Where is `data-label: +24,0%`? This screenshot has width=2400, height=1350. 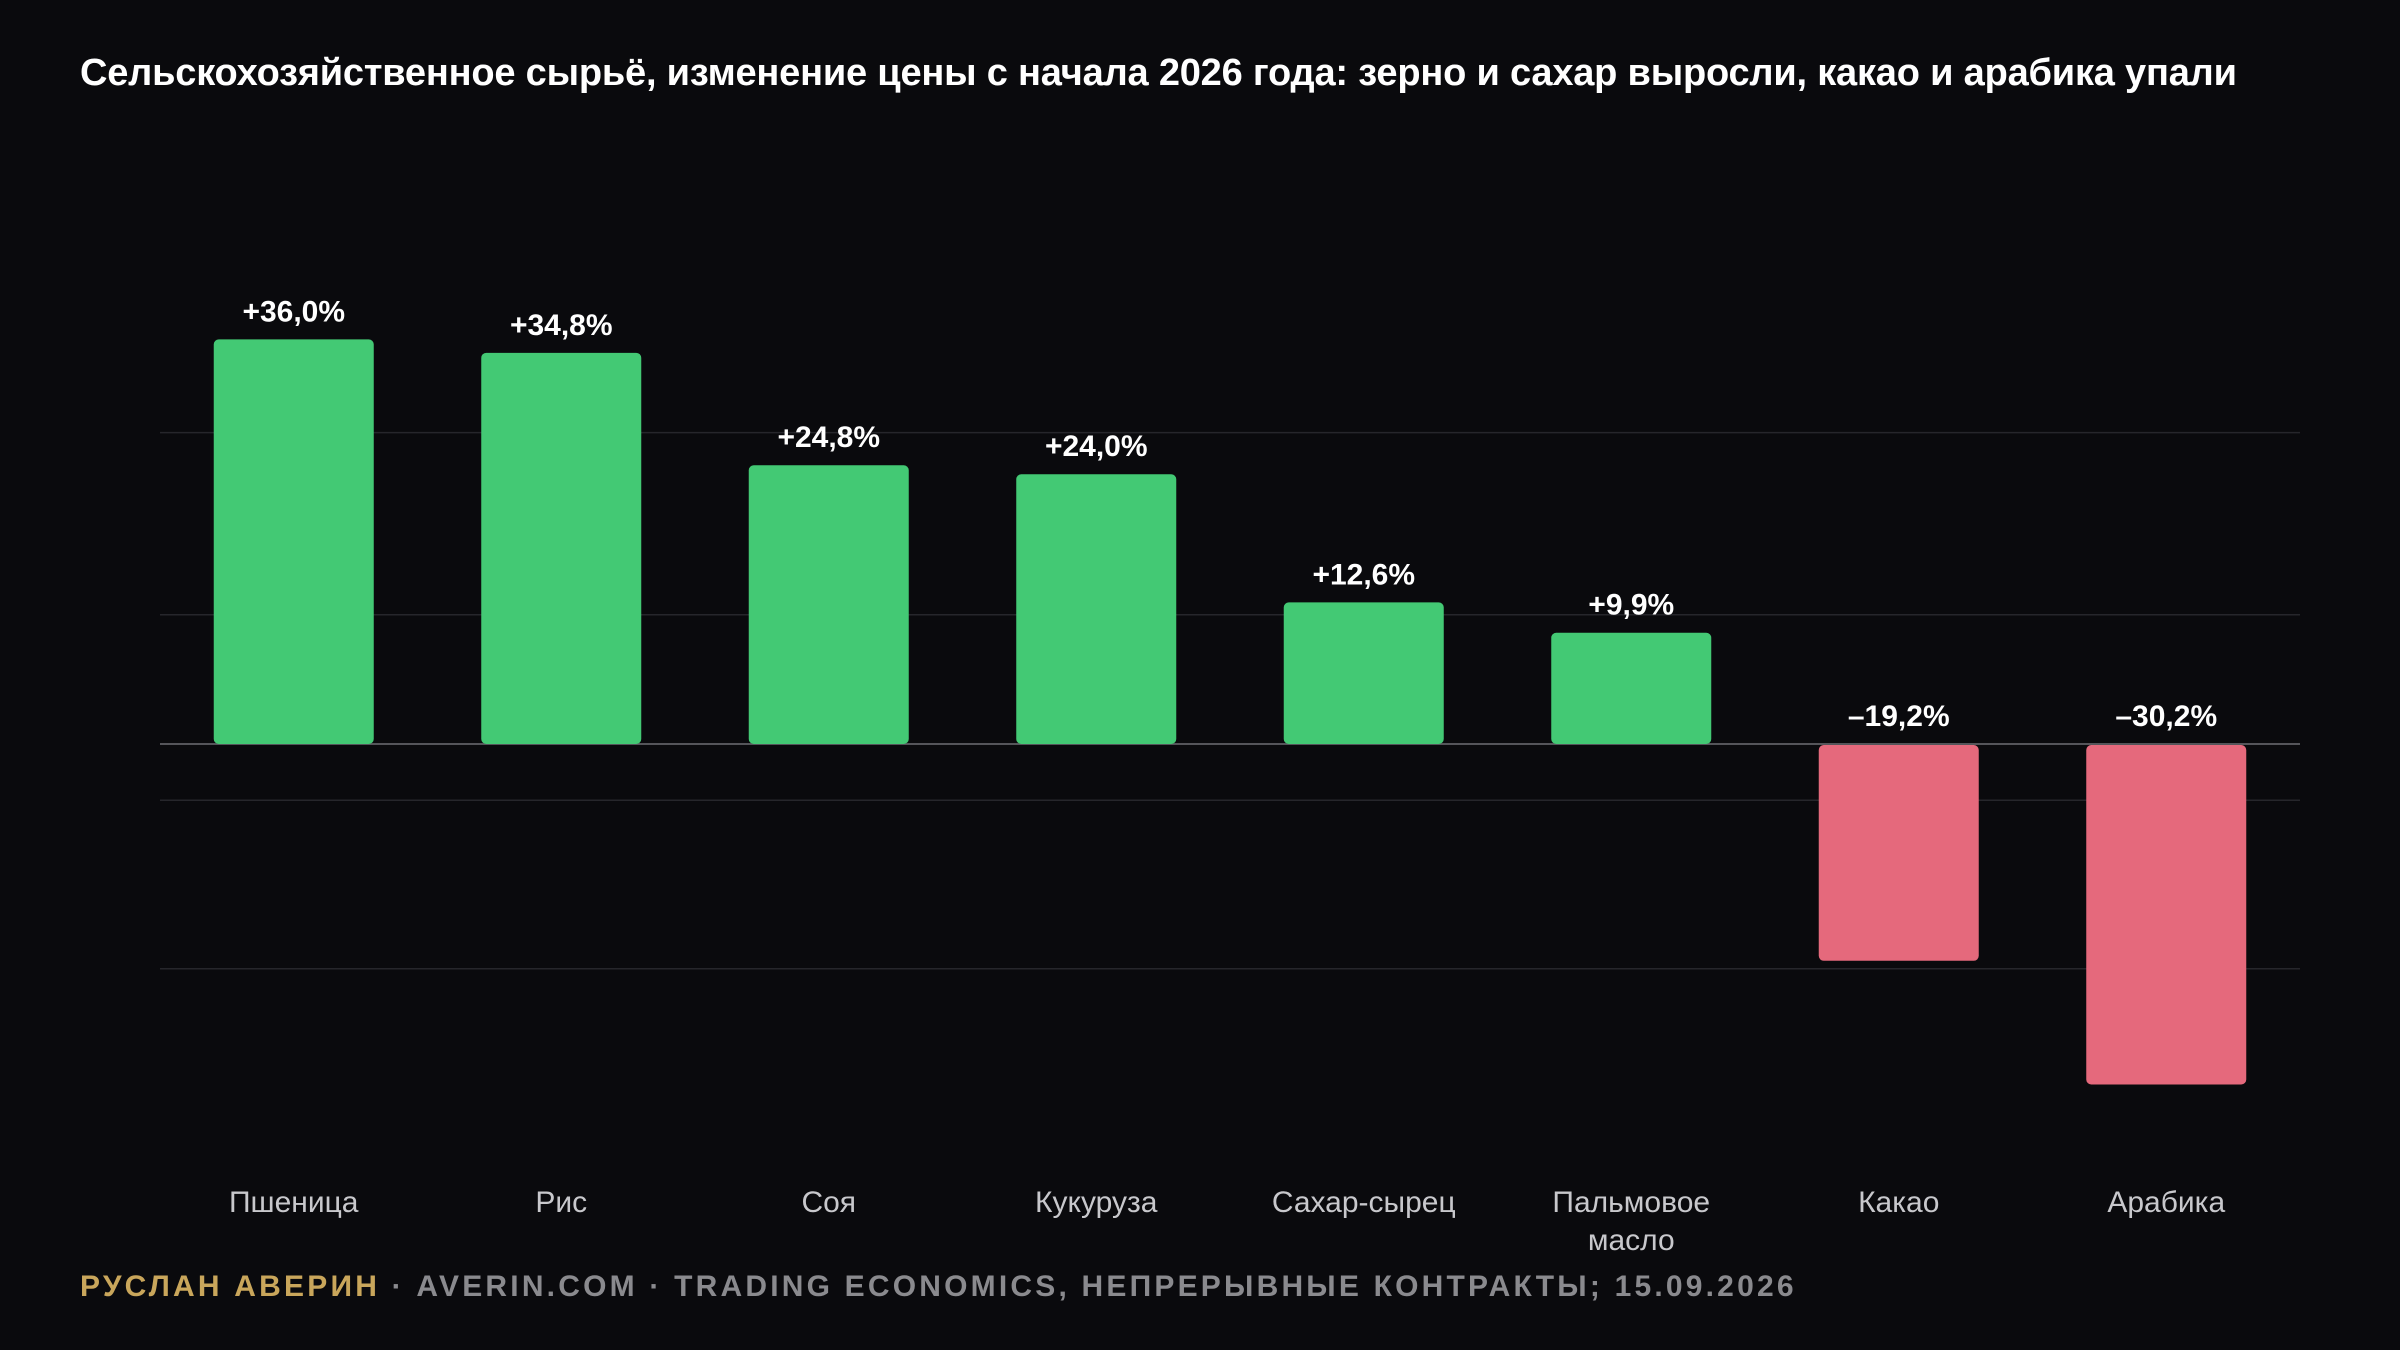
data-label: +24,0% is located at coordinates (1096, 446).